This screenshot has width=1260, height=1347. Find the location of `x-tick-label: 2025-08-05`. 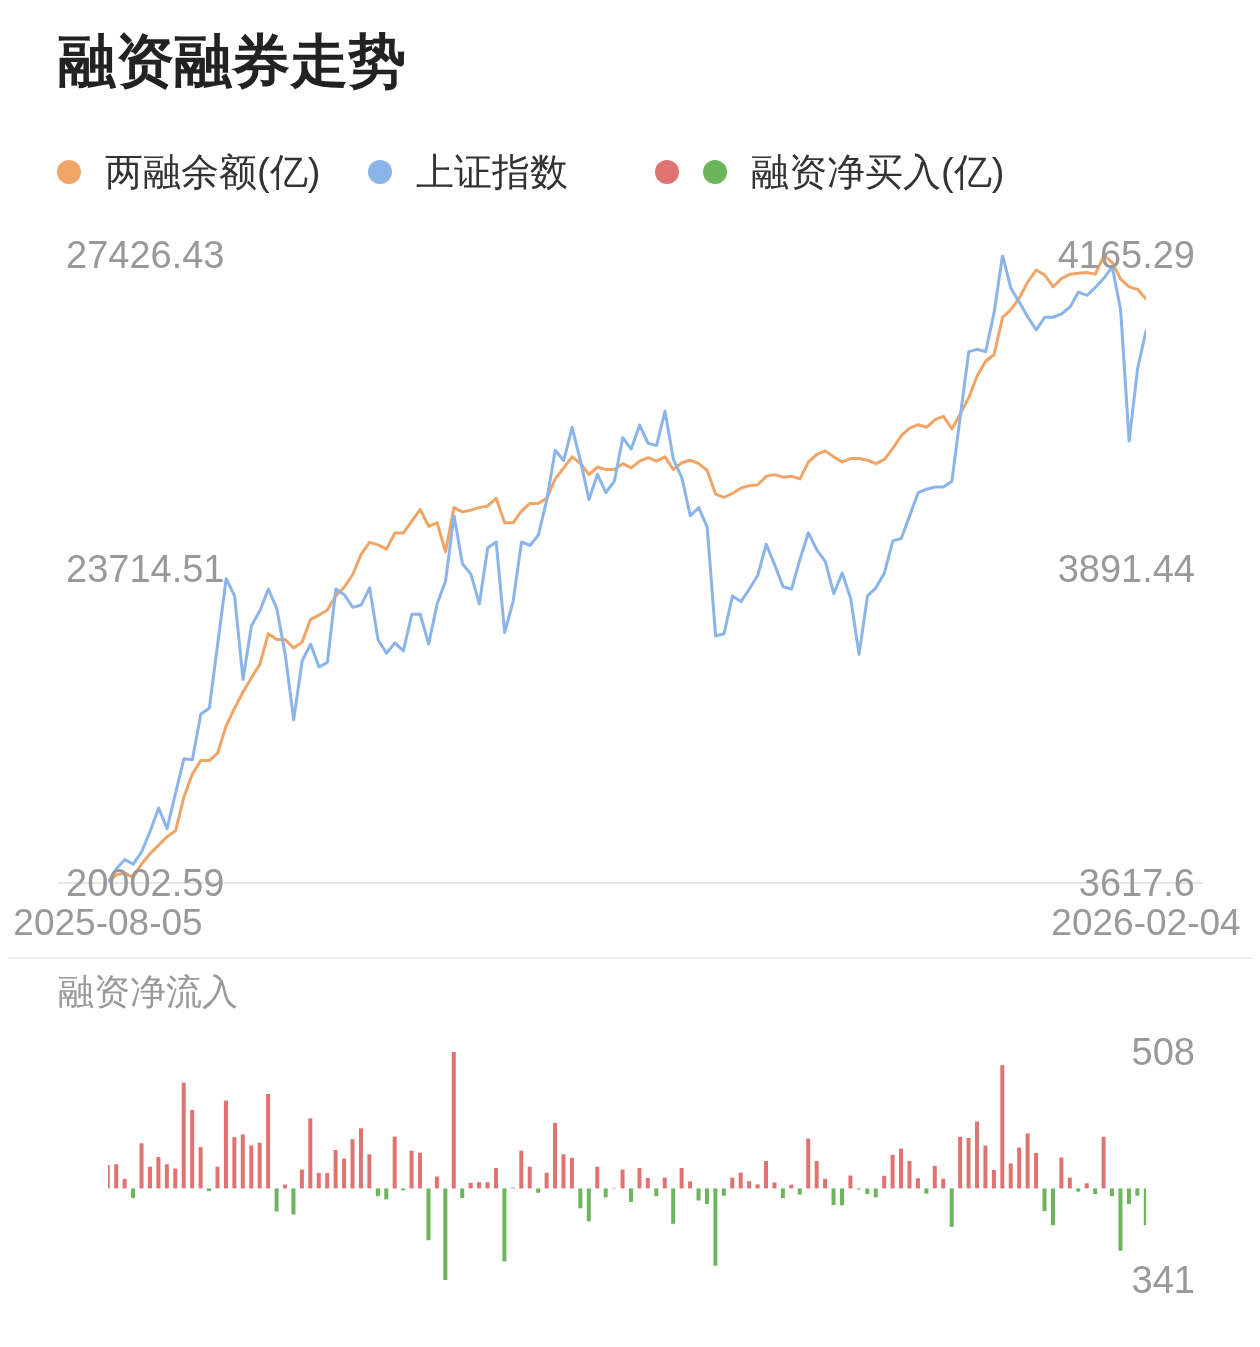

x-tick-label: 2025-08-05 is located at coordinates (108, 923).